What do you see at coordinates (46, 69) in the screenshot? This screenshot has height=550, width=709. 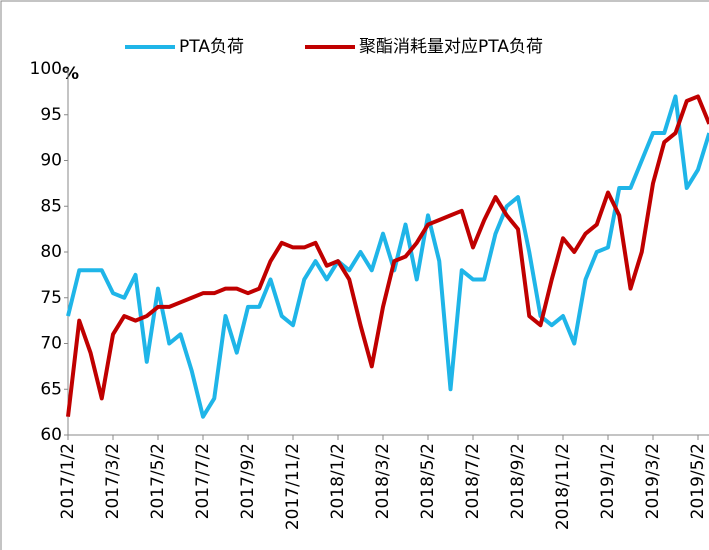 I see `y-tick-label: 100` at bounding box center [46, 69].